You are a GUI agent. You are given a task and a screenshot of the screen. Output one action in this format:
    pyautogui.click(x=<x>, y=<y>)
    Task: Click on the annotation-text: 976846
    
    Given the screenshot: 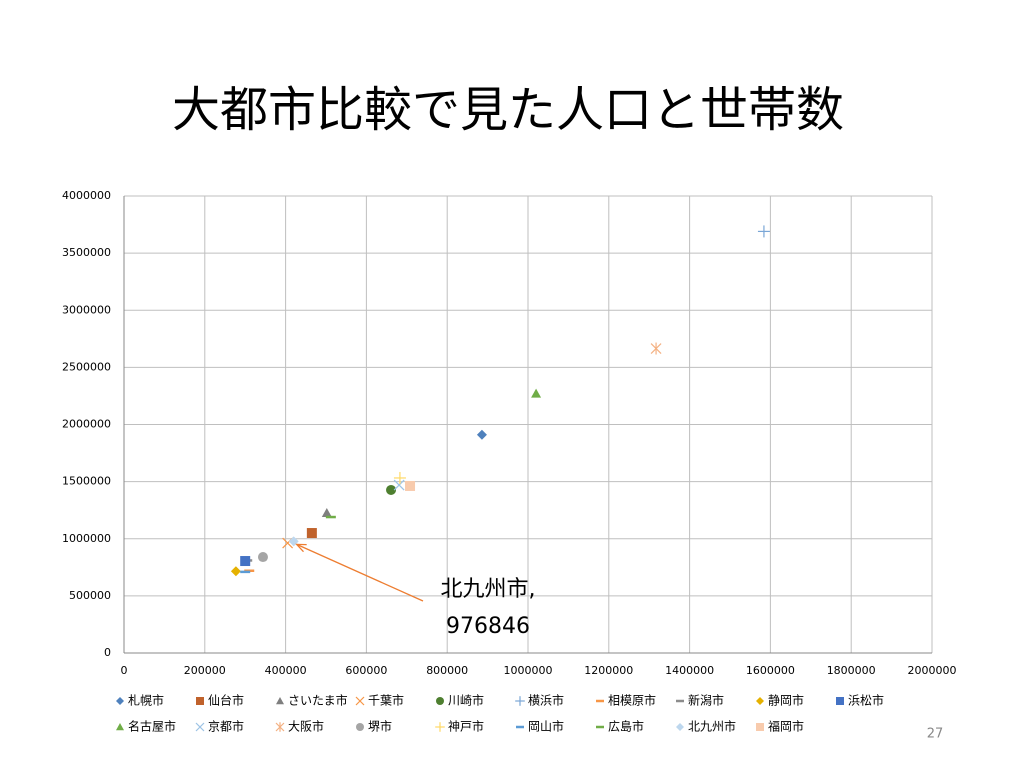 What is the action you would take?
    pyautogui.click(x=488, y=626)
    